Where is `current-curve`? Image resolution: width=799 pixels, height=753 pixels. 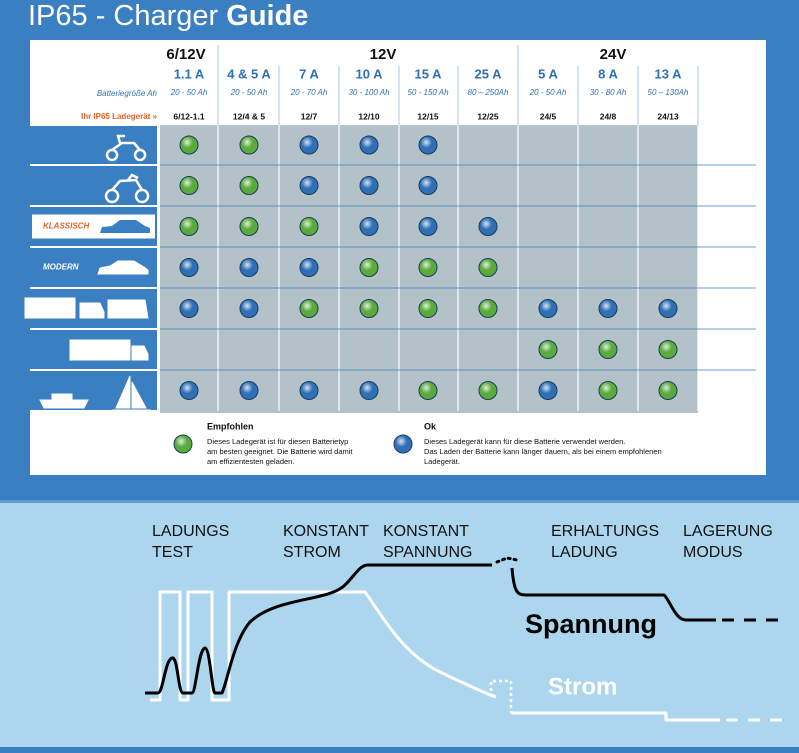
current-curve is located at coordinates (323, 646).